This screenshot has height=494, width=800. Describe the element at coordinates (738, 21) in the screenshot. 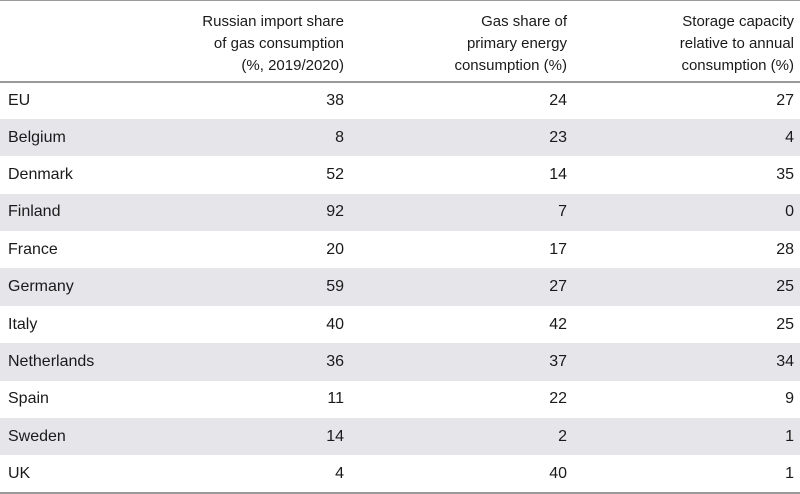

I see `header-line: Storage capacity` at that location.